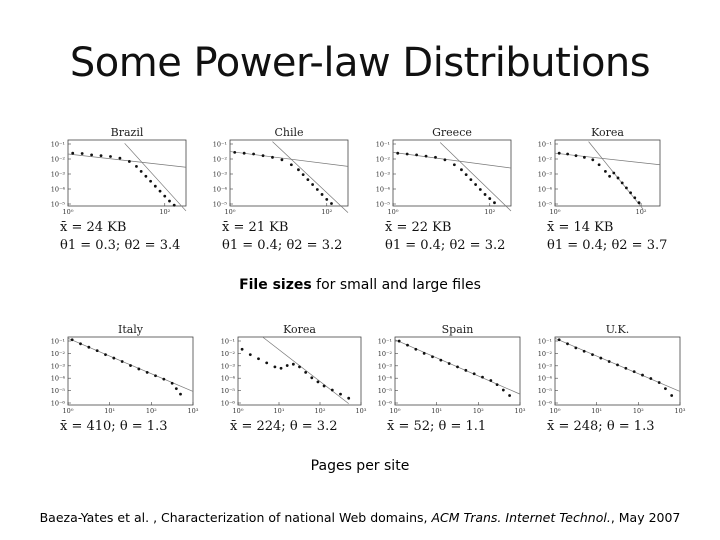  I want to click on stat-line-2: θ1 = 0.4; θ2 = 3.7, so click(607, 245).